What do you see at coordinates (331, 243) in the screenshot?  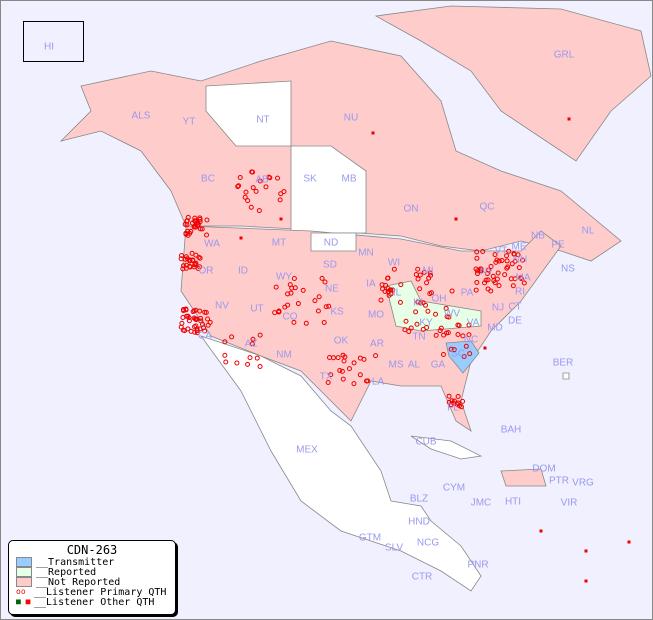 I see `region-label-nd: ND` at bounding box center [331, 243].